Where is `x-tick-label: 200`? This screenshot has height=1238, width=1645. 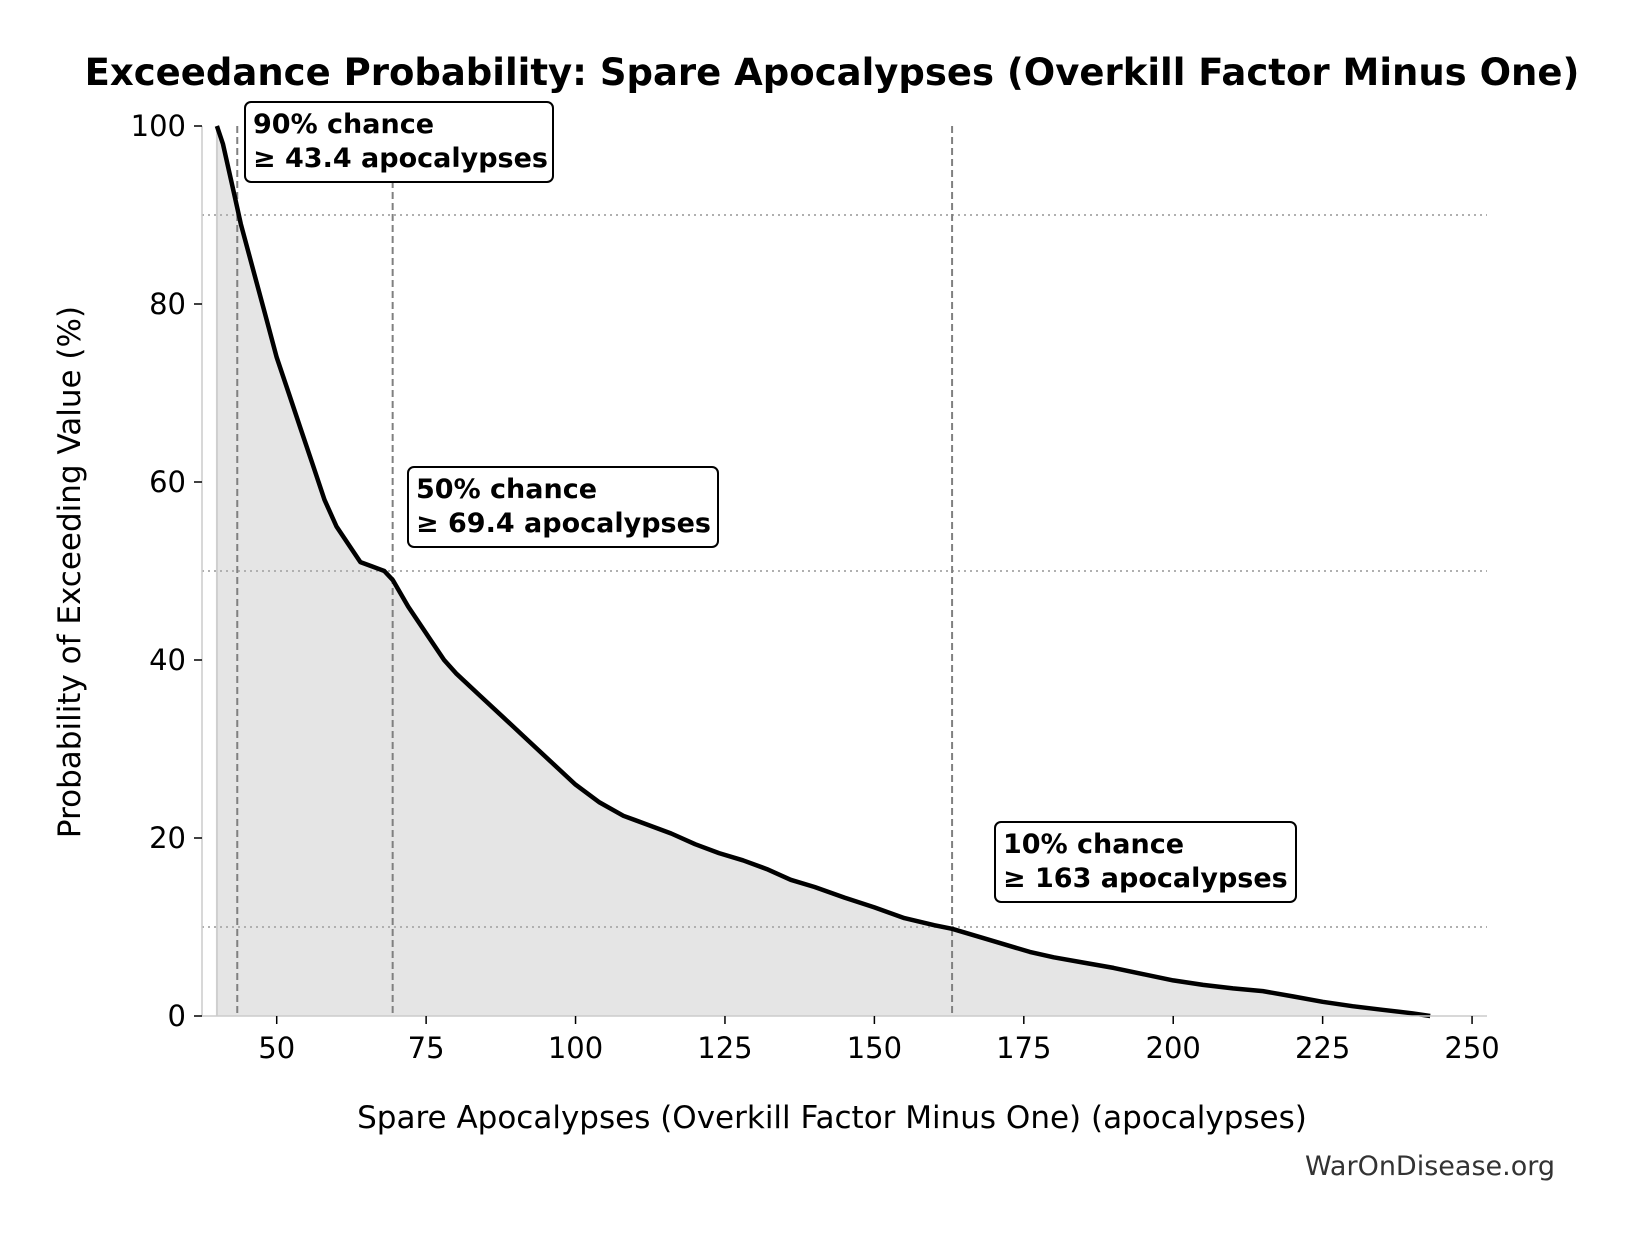
x-tick-label: 200 is located at coordinates (1173, 1048).